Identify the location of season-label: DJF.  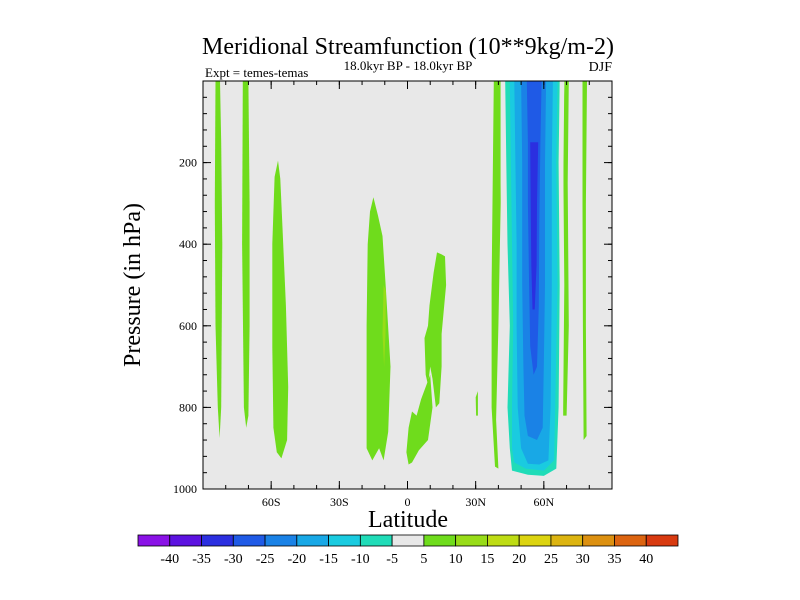
(601, 67).